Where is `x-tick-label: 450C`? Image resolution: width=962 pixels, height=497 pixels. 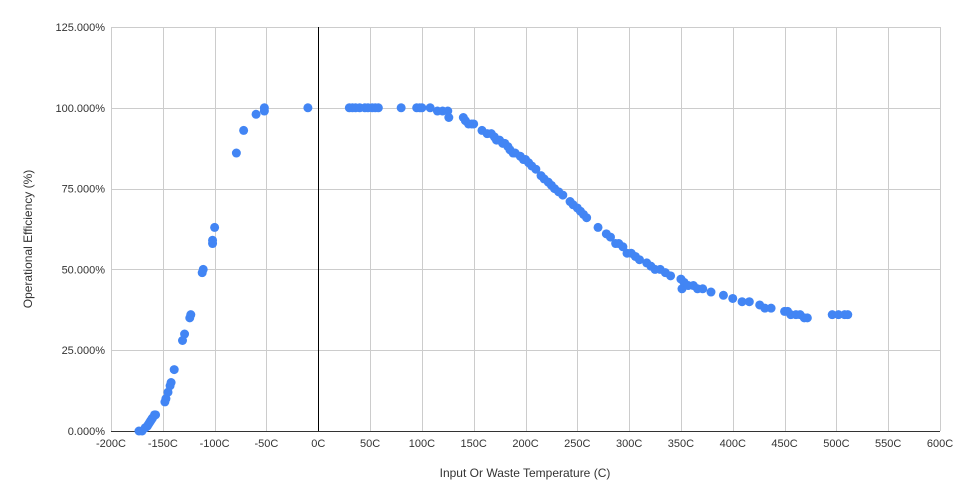
x-tick-label: 450C is located at coordinates (784, 444).